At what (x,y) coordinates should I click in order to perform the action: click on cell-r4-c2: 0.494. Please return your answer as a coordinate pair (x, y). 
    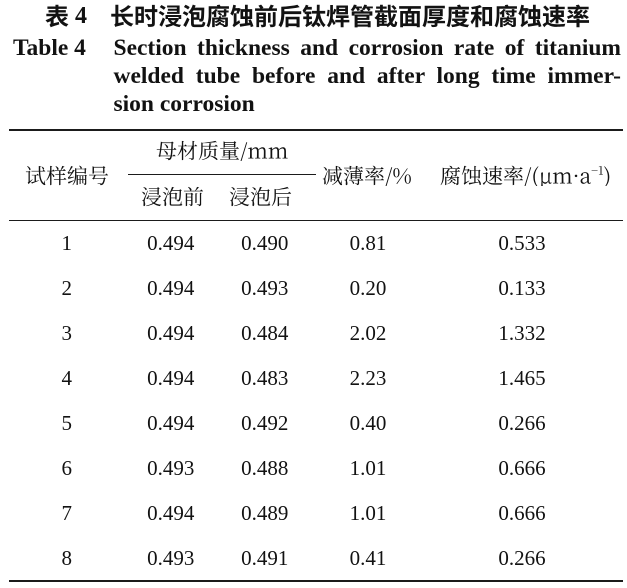
    Looking at the image, I should click on (171, 378).